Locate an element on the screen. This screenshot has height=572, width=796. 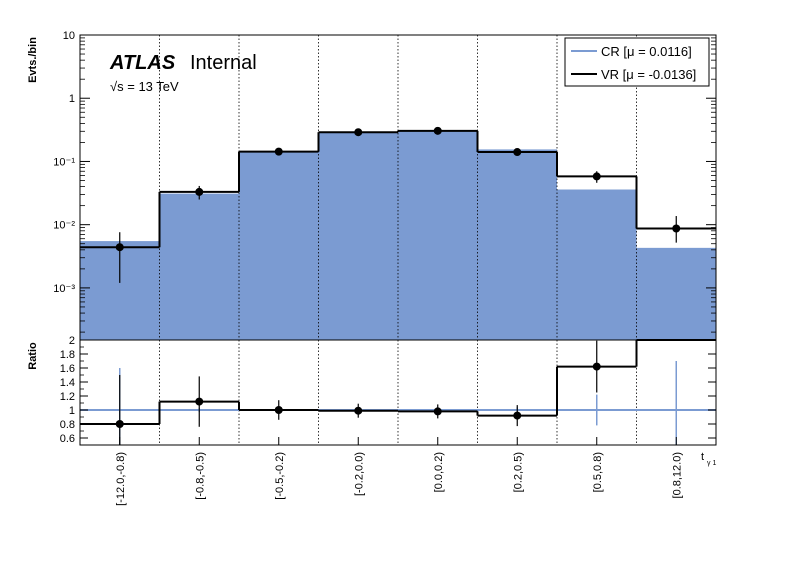
ratio-frame is located at coordinates (398, 392).